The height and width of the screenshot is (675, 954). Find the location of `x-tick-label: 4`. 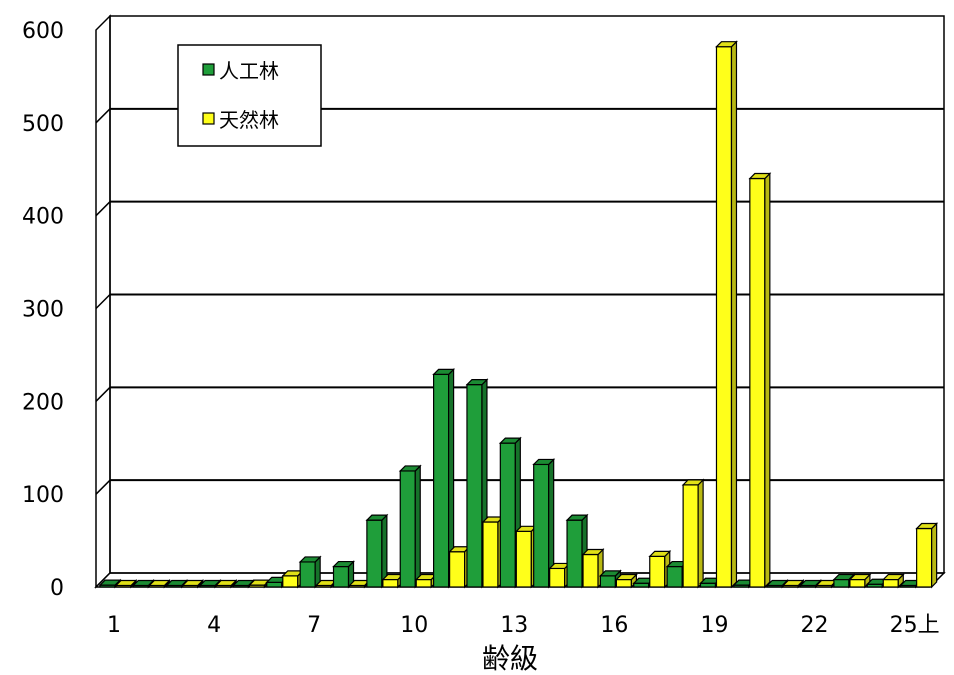

x-tick-label: 4 is located at coordinates (214, 625).